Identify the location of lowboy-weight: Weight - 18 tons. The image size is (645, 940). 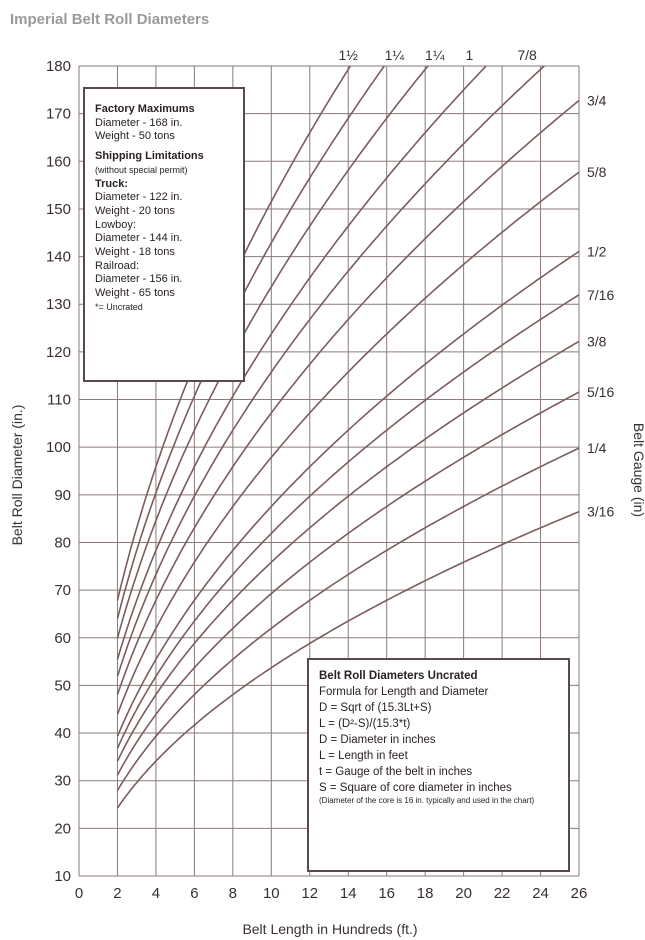
(135, 252).